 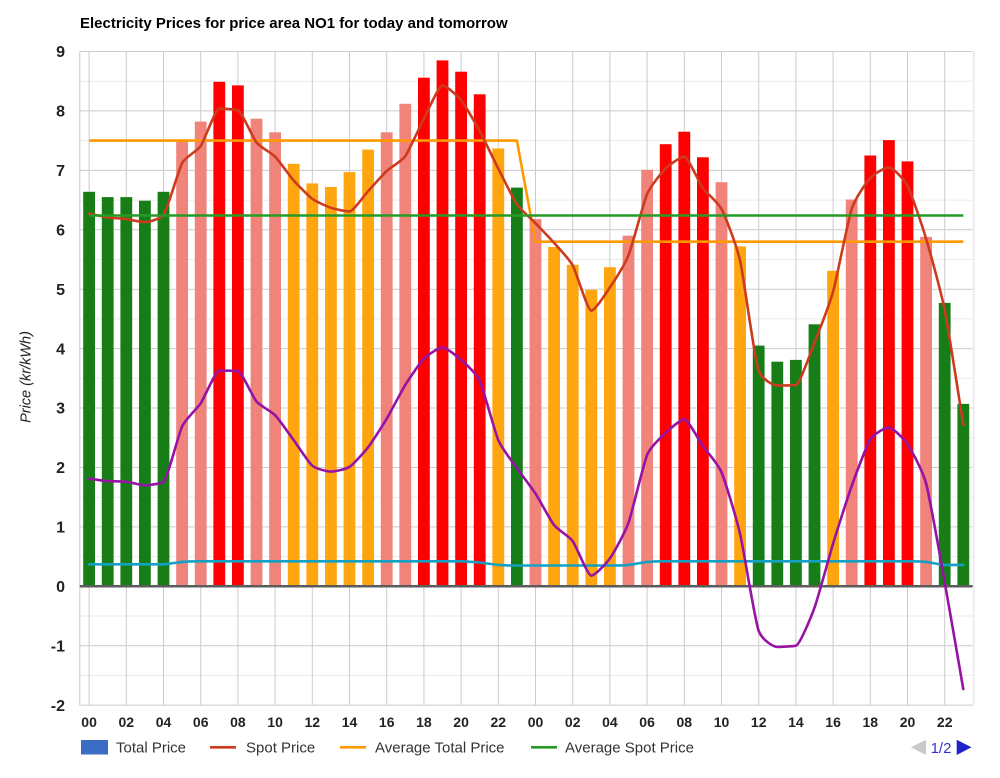 I want to click on svg-text: Spot Price, so click(x=280, y=747).